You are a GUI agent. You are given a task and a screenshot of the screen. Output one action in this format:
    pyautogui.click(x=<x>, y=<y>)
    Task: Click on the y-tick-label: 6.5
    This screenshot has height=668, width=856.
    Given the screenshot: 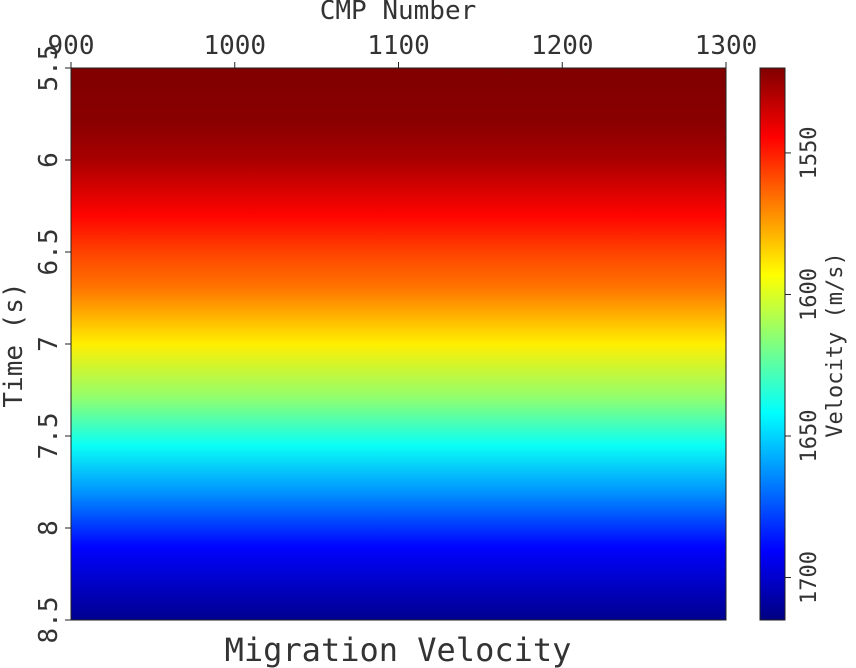 What is the action you would take?
    pyautogui.click(x=49, y=252)
    